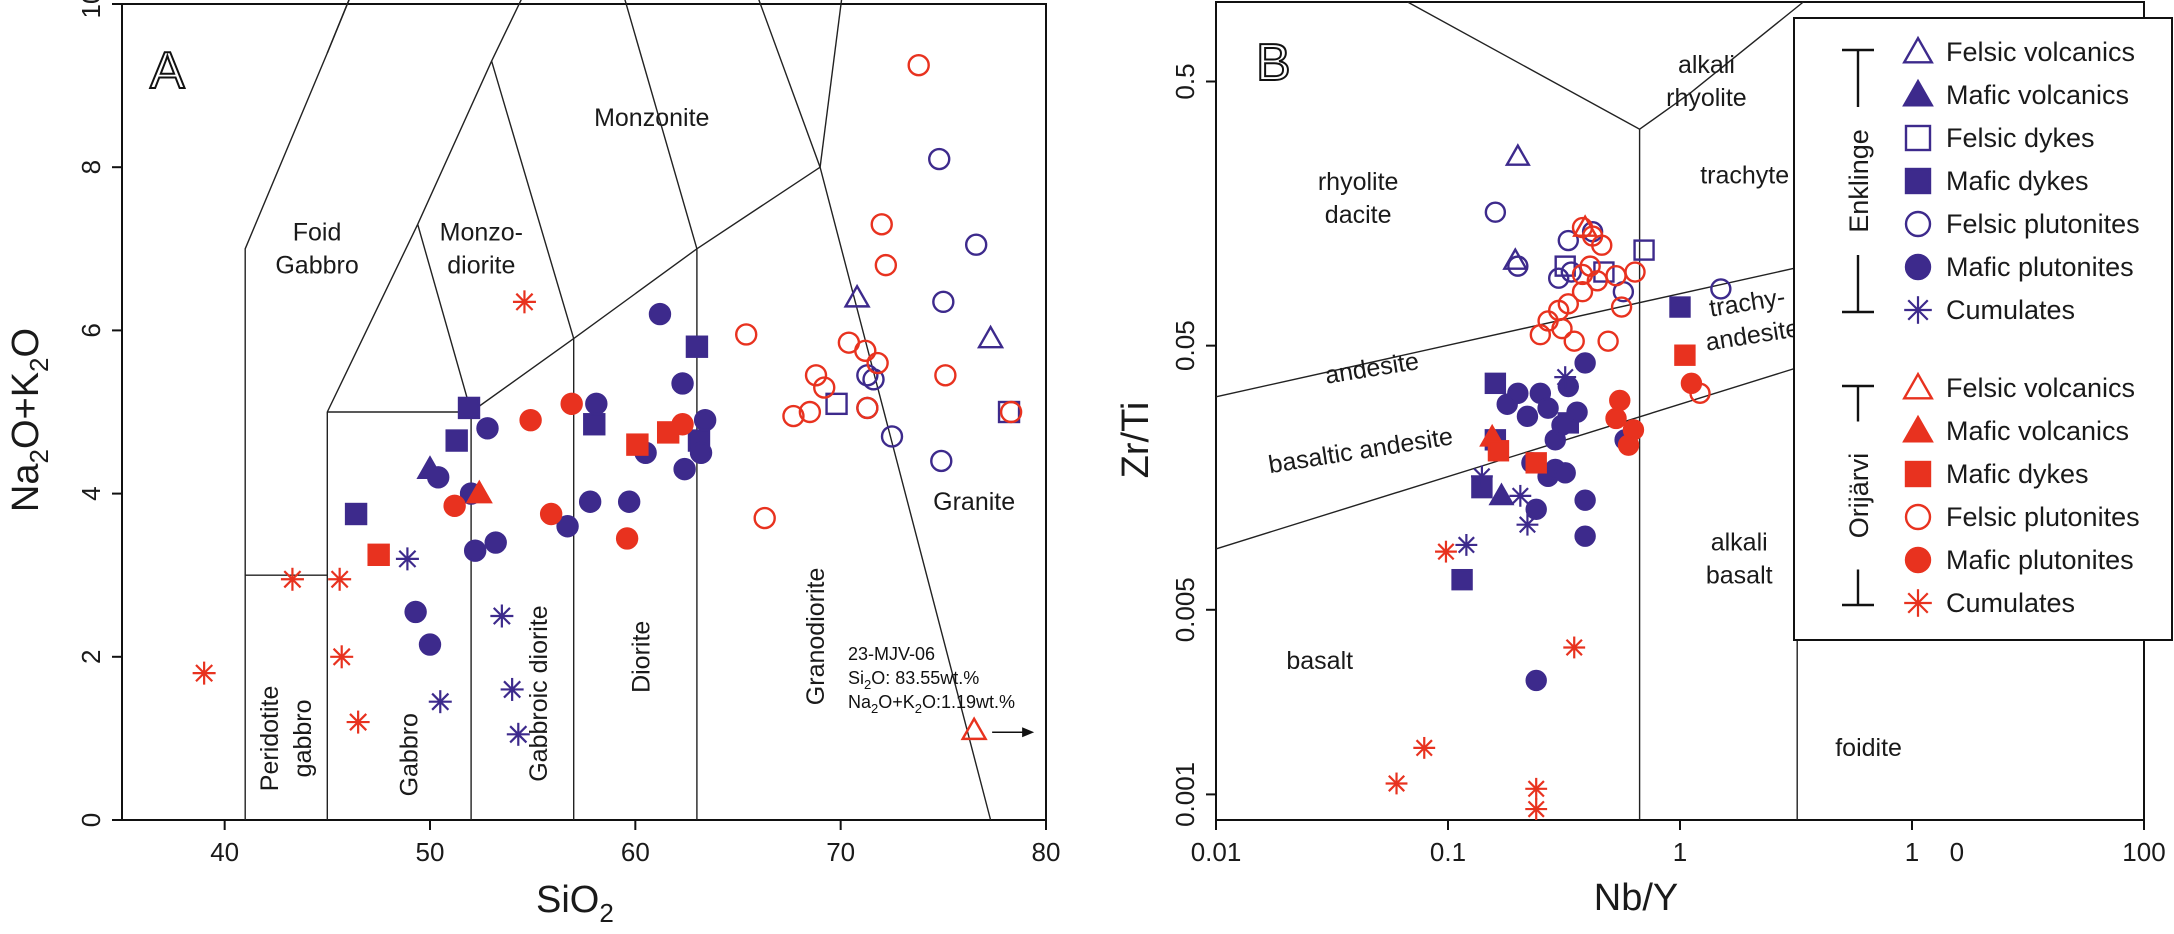  I want to click on legend-marker-enklinge-mafic-plutonites, so click(1918, 267).